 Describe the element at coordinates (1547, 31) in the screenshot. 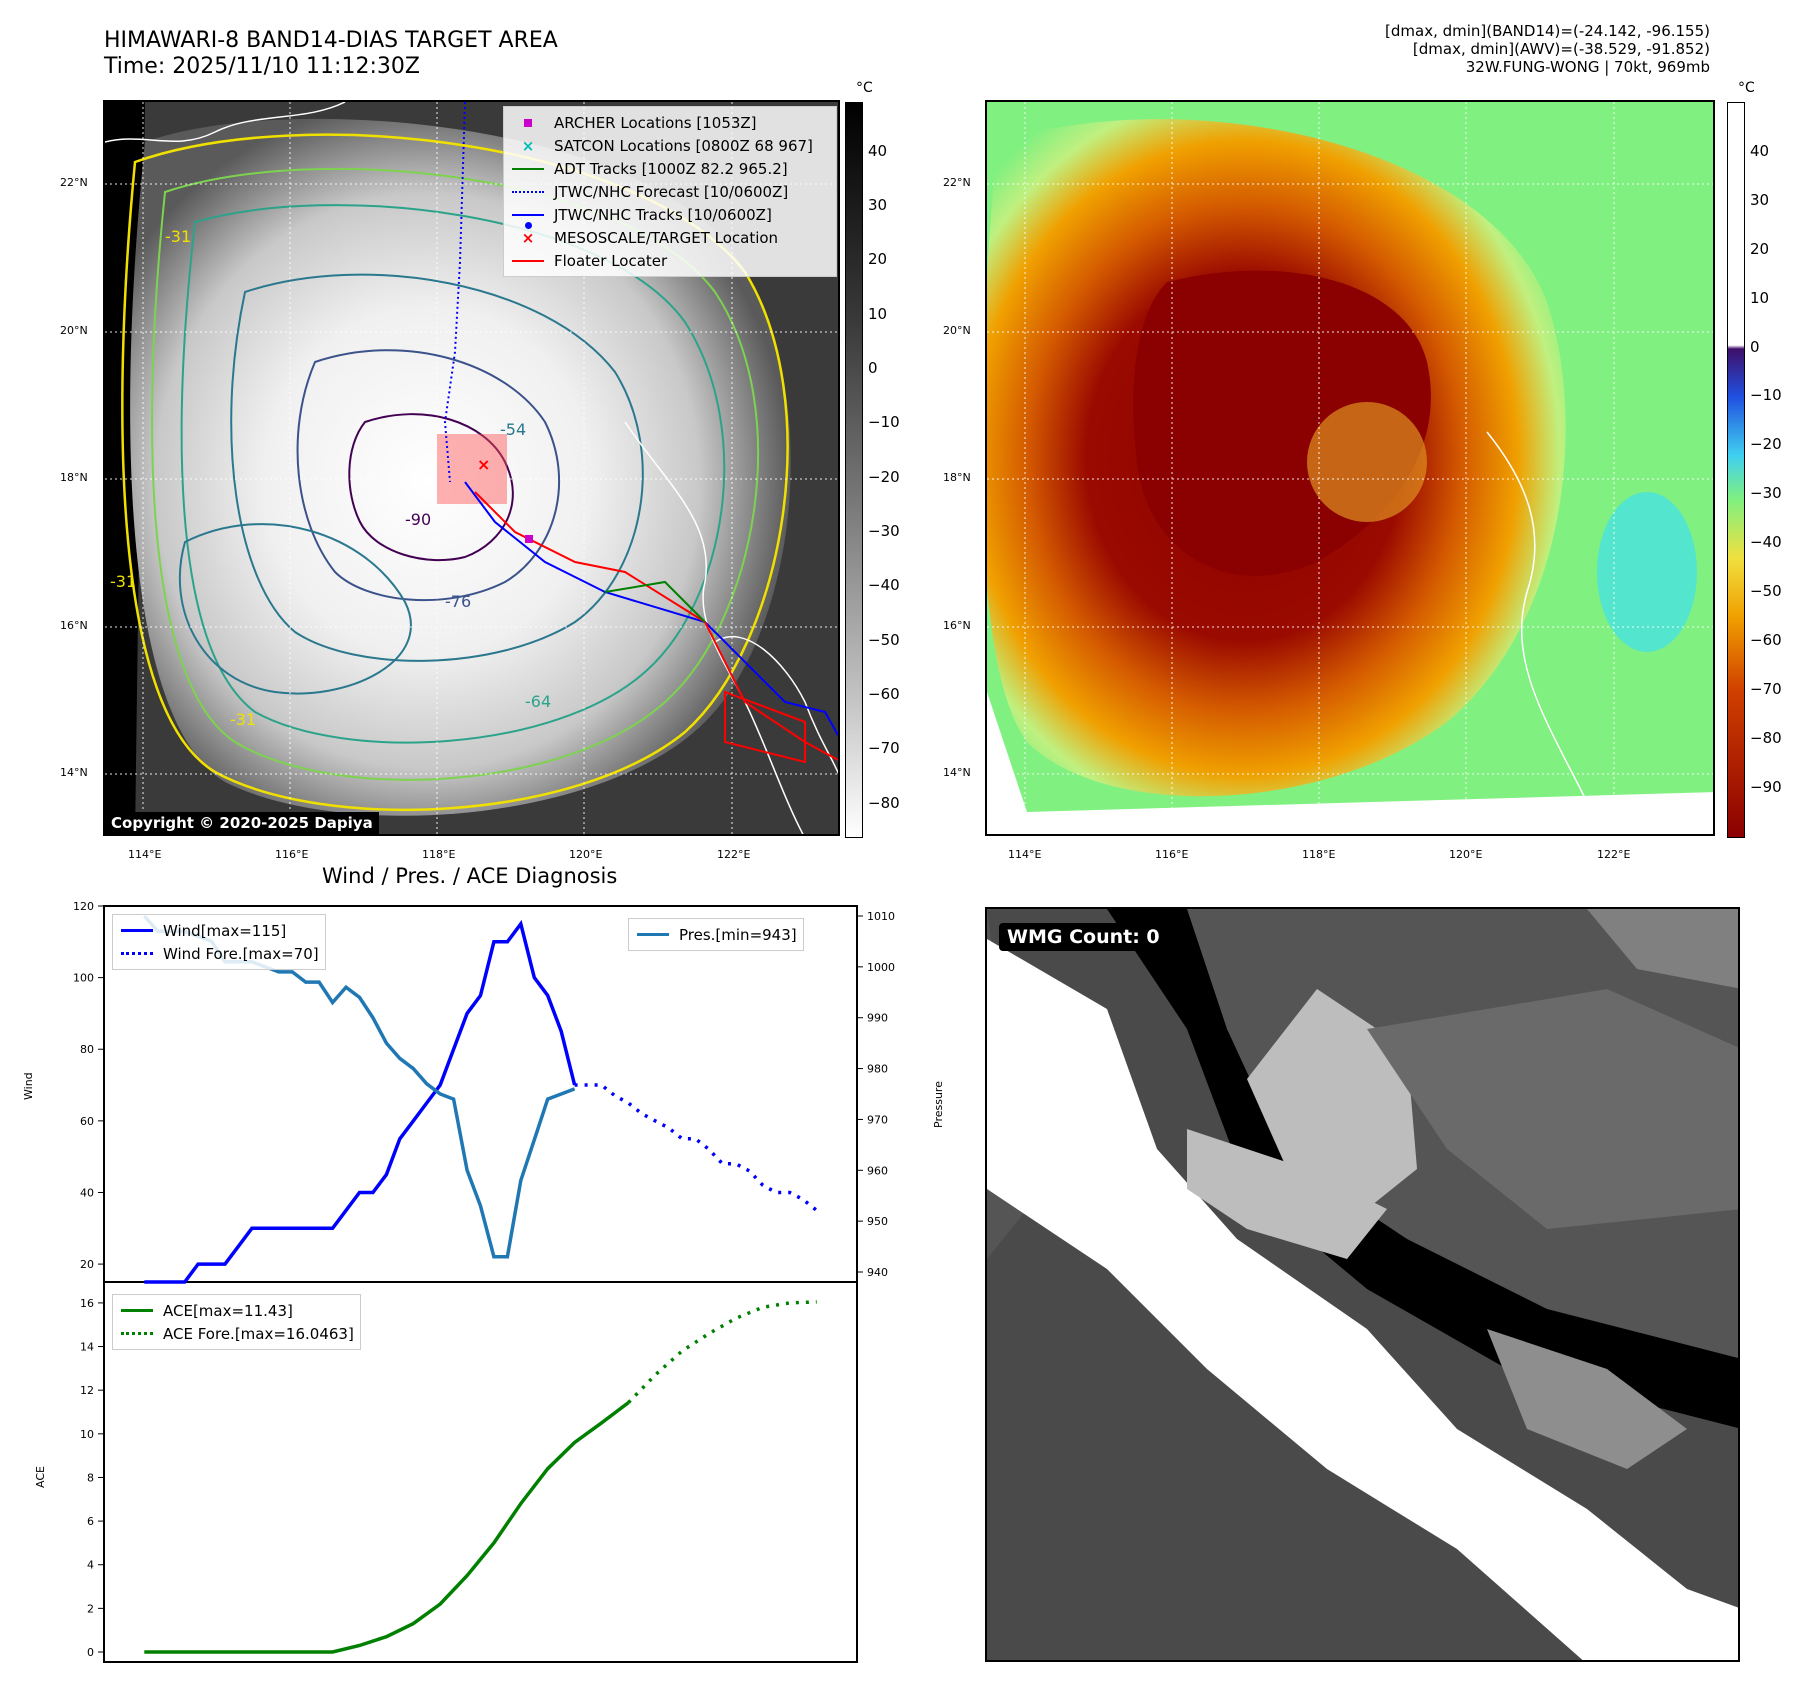

I see `info-line-1: [dmax, dmin](BAND14)=(-24.142, -96.155)` at that location.